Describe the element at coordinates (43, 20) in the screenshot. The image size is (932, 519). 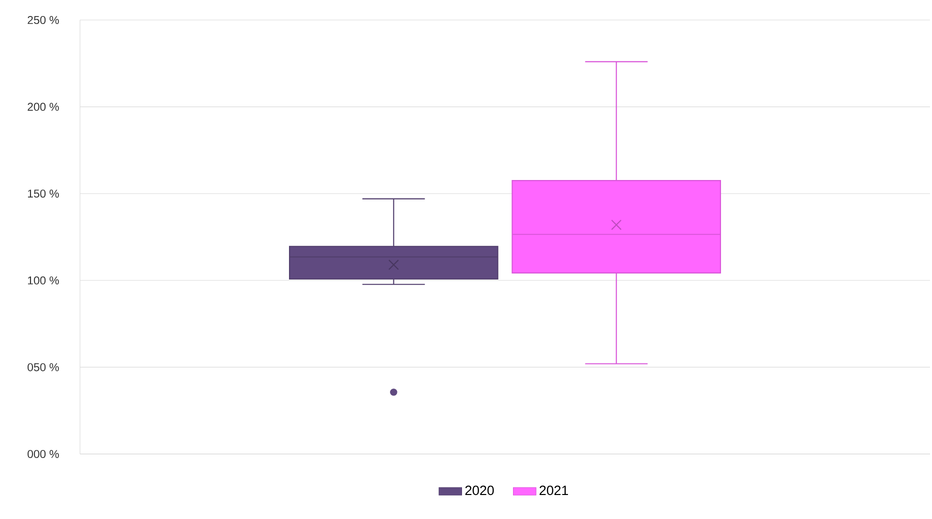
I see `y-tick-label: 250 %` at that location.